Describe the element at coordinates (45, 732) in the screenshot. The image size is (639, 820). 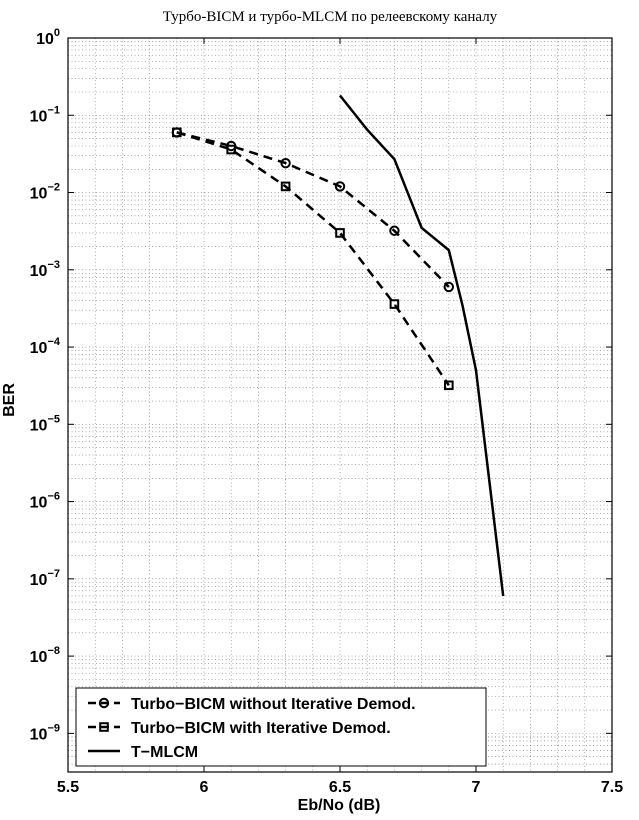
I see `y-tick-label: 10⁻⁹` at that location.